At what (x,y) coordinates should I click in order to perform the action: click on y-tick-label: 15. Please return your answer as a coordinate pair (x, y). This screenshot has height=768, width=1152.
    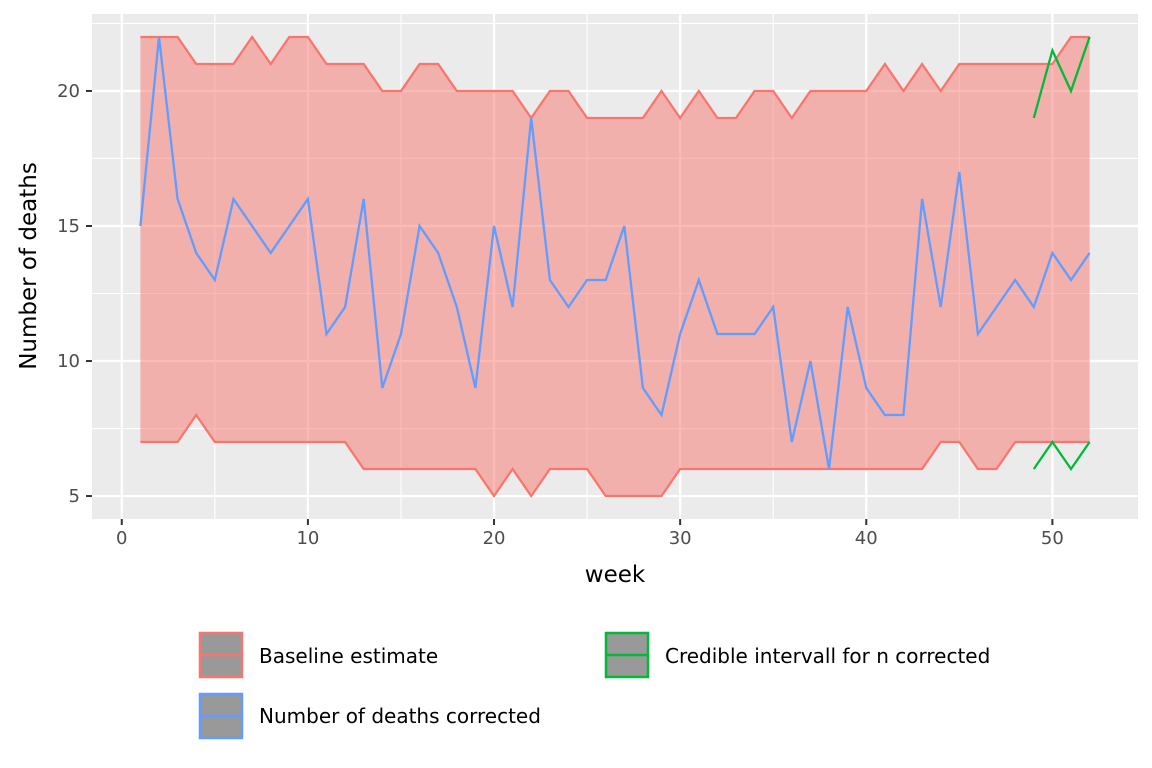
    Looking at the image, I should click on (68, 226).